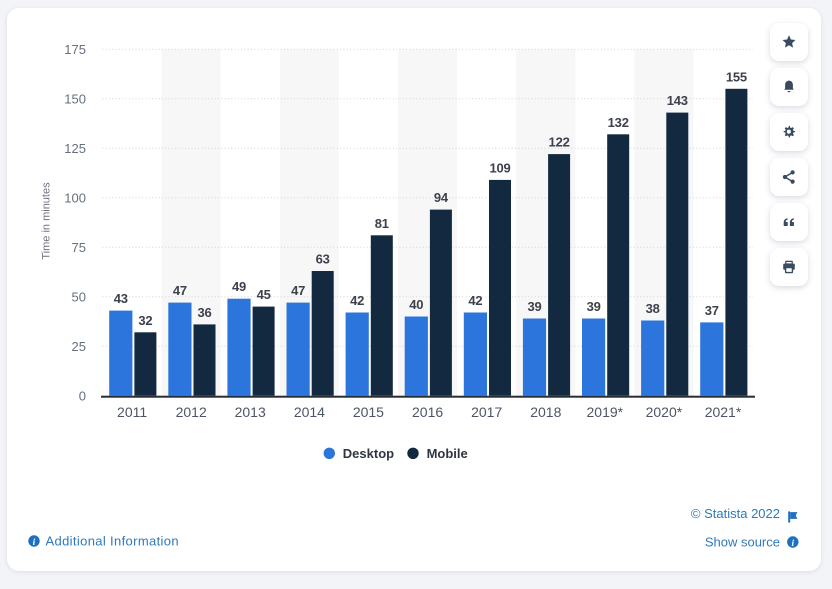  I want to click on svg-text: 25, so click(79, 346).